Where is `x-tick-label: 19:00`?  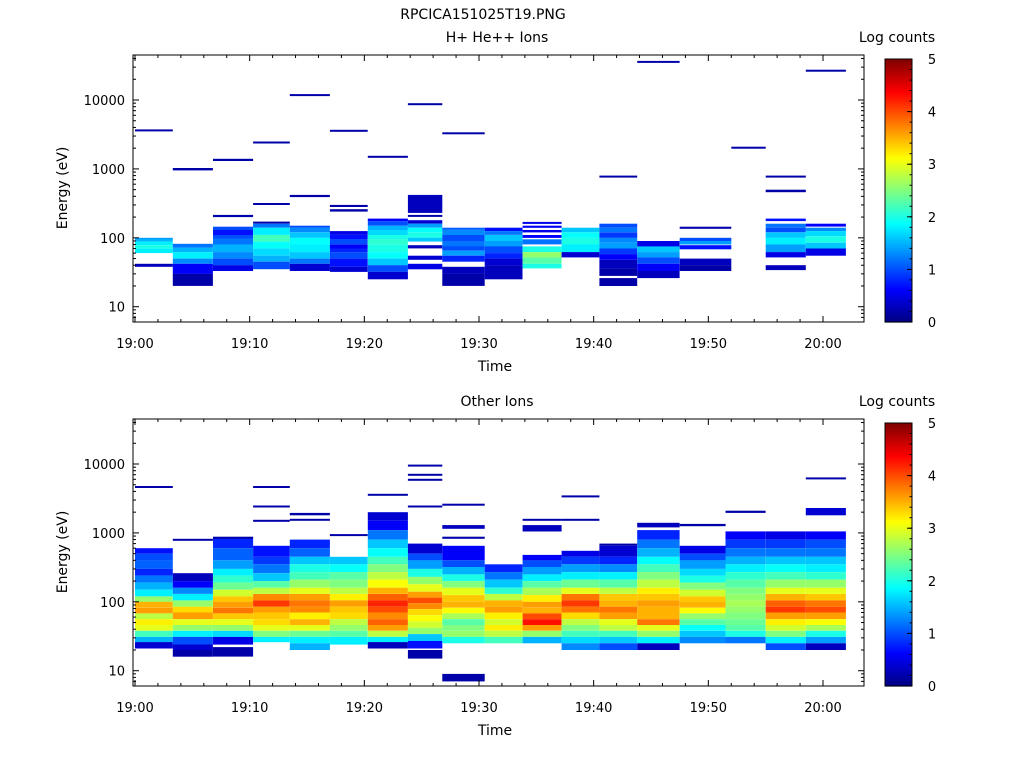 x-tick-label: 19:00 is located at coordinates (134, 344).